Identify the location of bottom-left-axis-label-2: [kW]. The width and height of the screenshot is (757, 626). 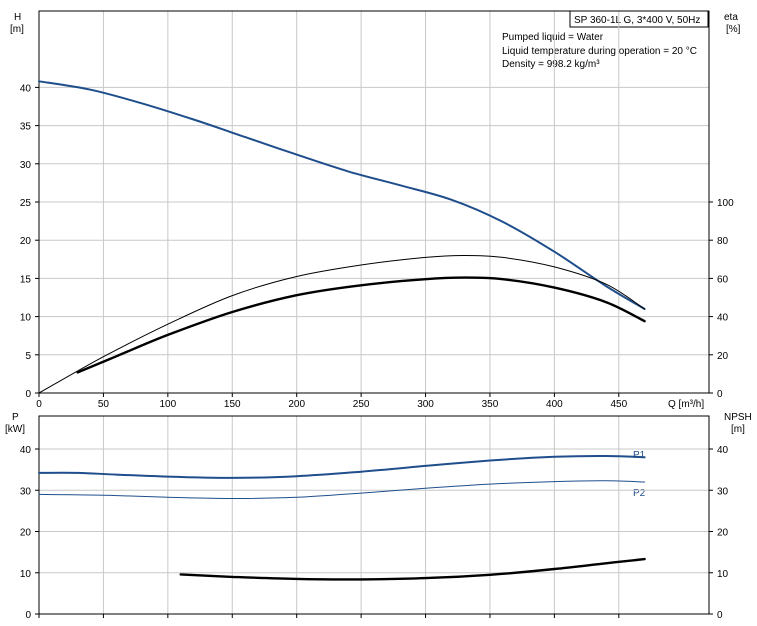
(15, 429).